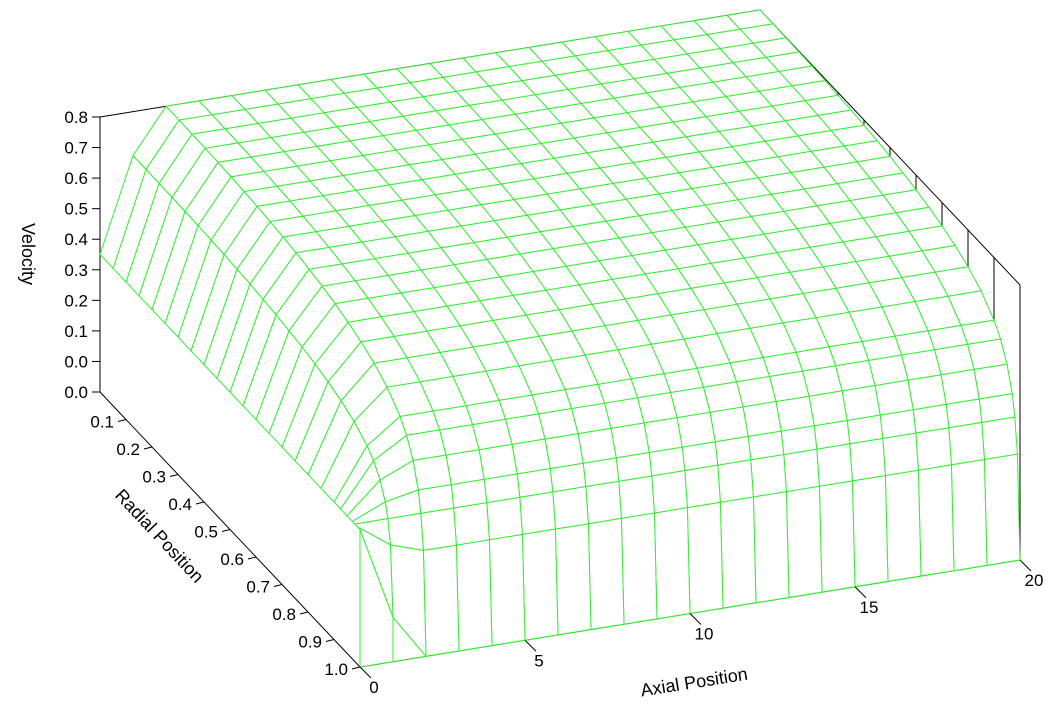 This screenshot has width=1060, height=711. Describe the element at coordinates (409, 639) in the screenshot. I see `surface-skirt-cell` at that location.